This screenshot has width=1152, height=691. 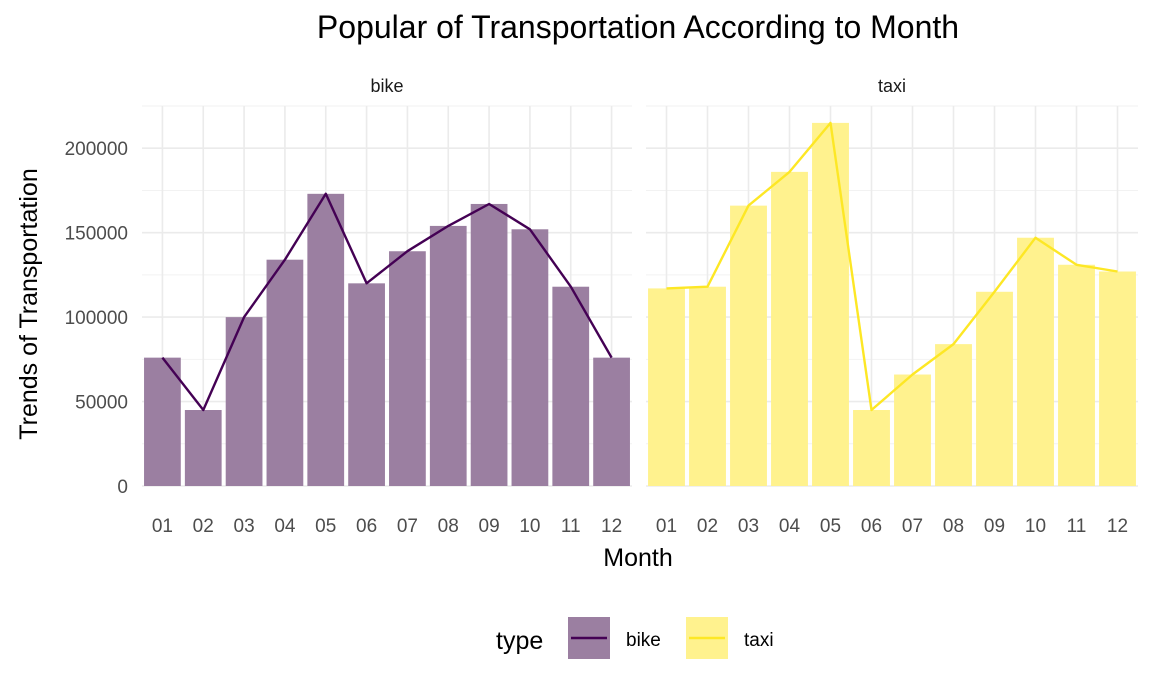 I want to click on y-axis-title: Trends of Transportation, so click(x=29, y=303).